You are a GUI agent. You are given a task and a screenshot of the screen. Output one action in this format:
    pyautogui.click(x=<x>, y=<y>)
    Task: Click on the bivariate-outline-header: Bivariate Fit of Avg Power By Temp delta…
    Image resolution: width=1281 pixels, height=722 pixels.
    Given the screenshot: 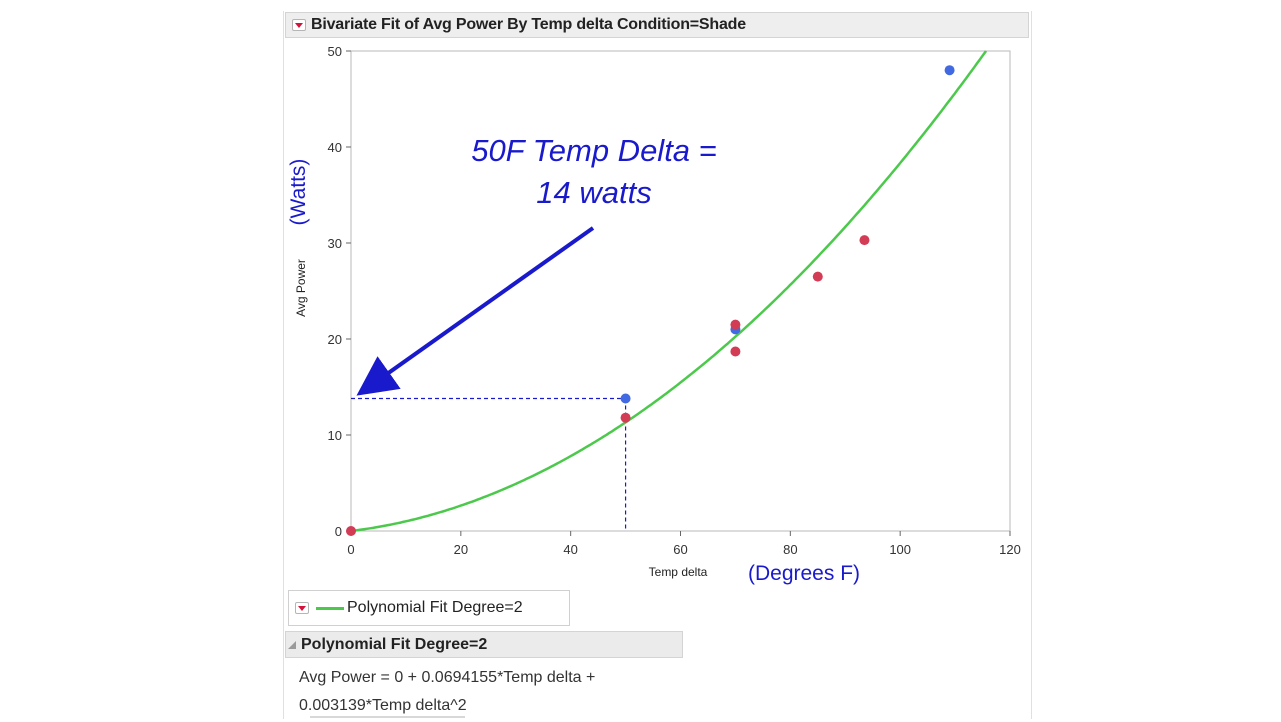 What is the action you would take?
    pyautogui.click(x=657, y=25)
    